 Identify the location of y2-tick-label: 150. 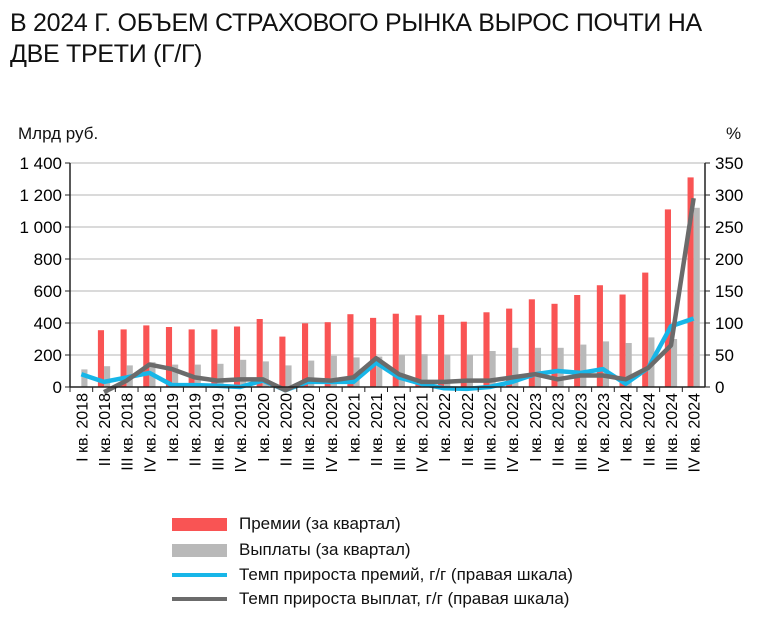
(729, 291).